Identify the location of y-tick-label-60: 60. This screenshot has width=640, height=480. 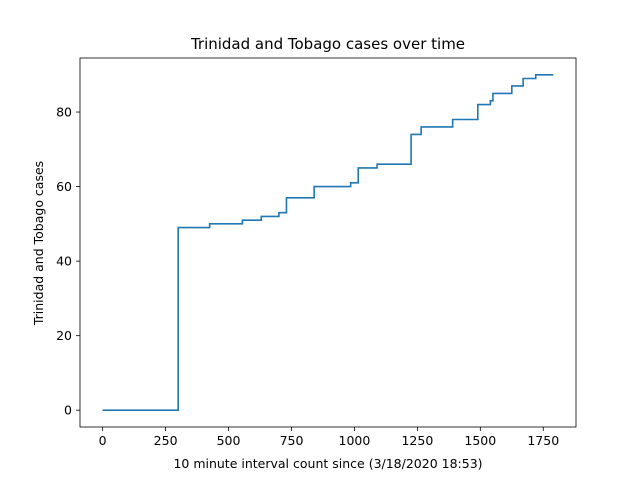
(64, 186).